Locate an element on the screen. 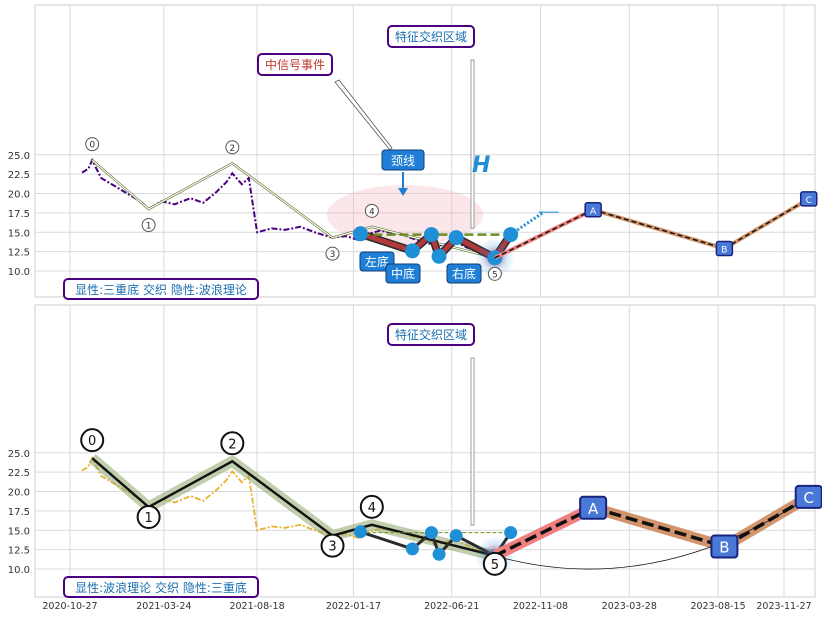 This screenshot has height=617, width=822. event-label: 中信号事件 is located at coordinates (295, 64).